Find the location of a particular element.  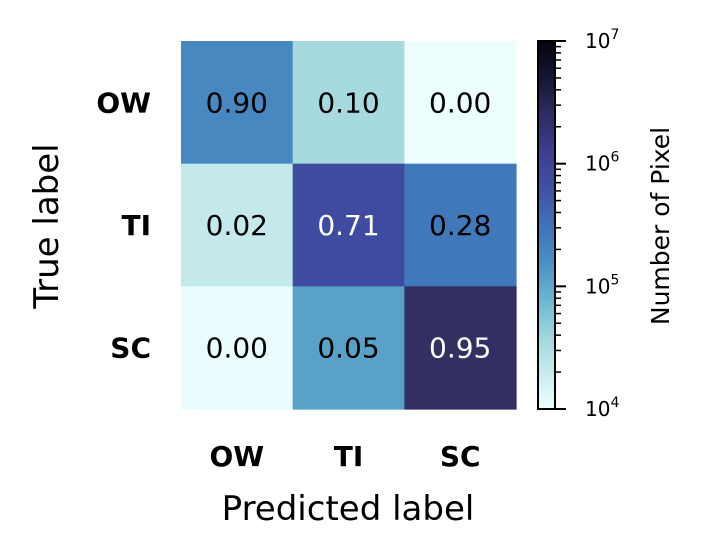

colorbar-tick-label-1e5: 10⁵ is located at coordinates (602, 285).